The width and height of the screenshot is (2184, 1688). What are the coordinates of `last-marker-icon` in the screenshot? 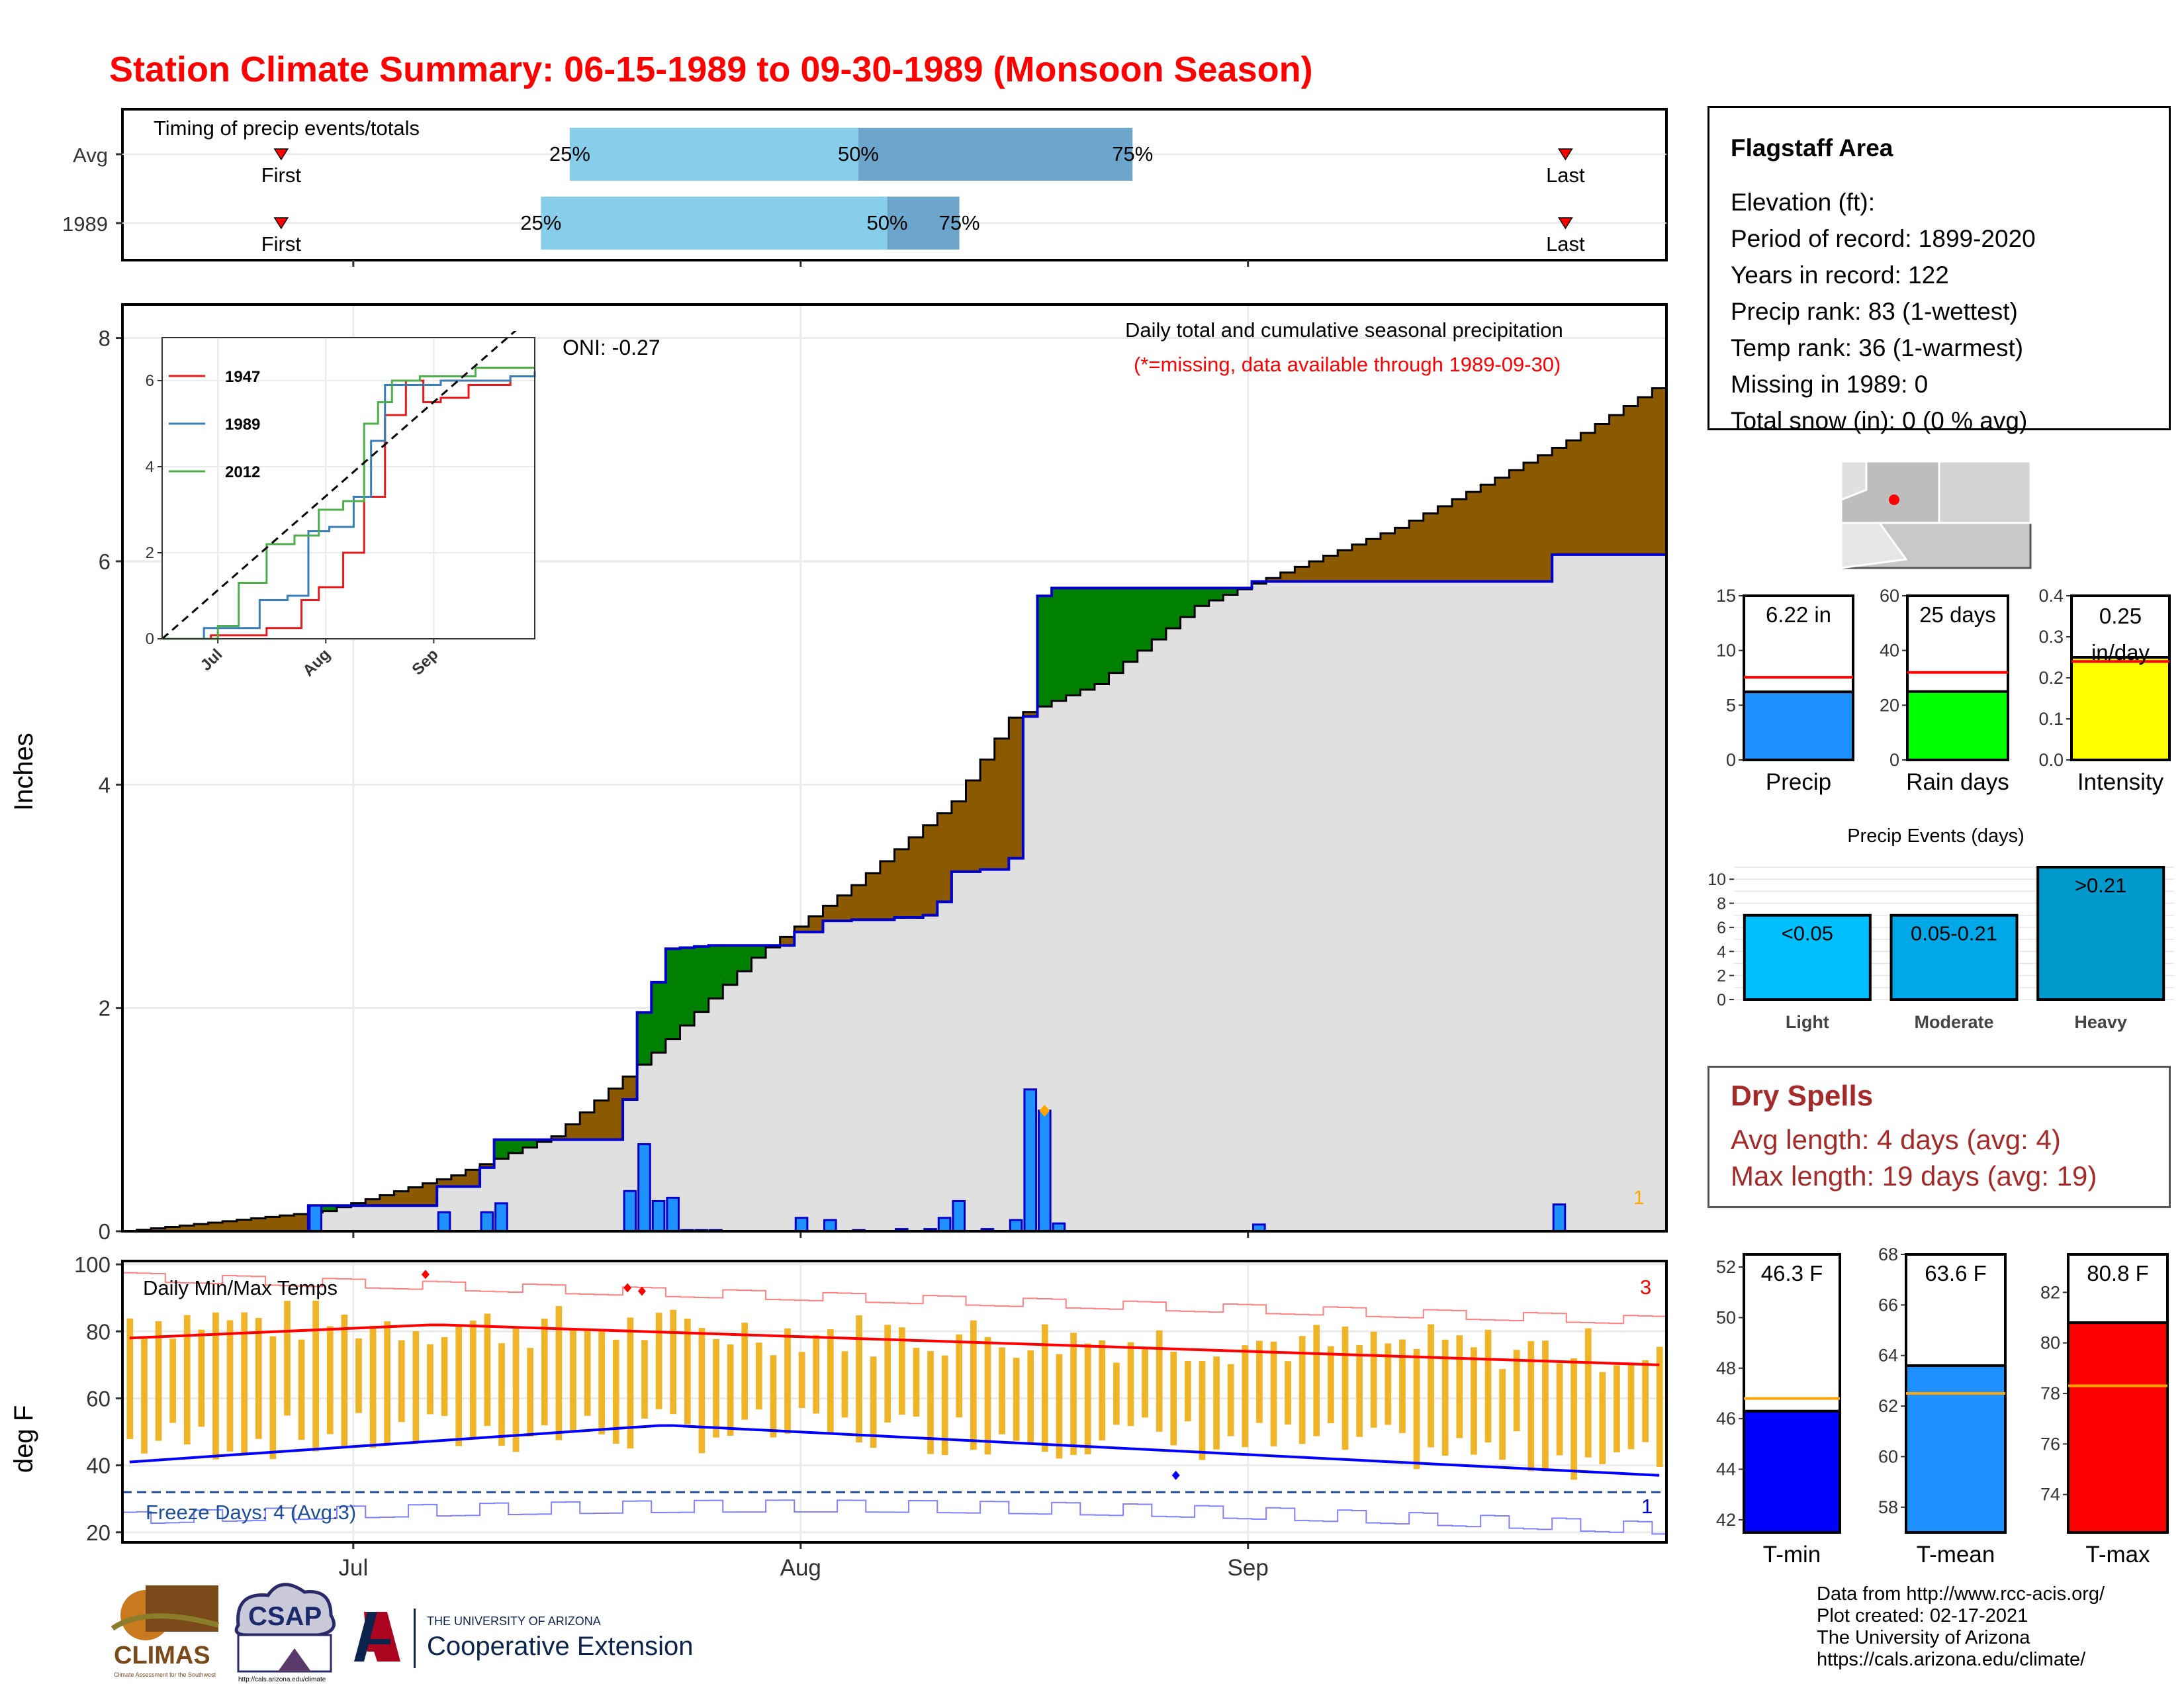 It's located at (1565, 154).